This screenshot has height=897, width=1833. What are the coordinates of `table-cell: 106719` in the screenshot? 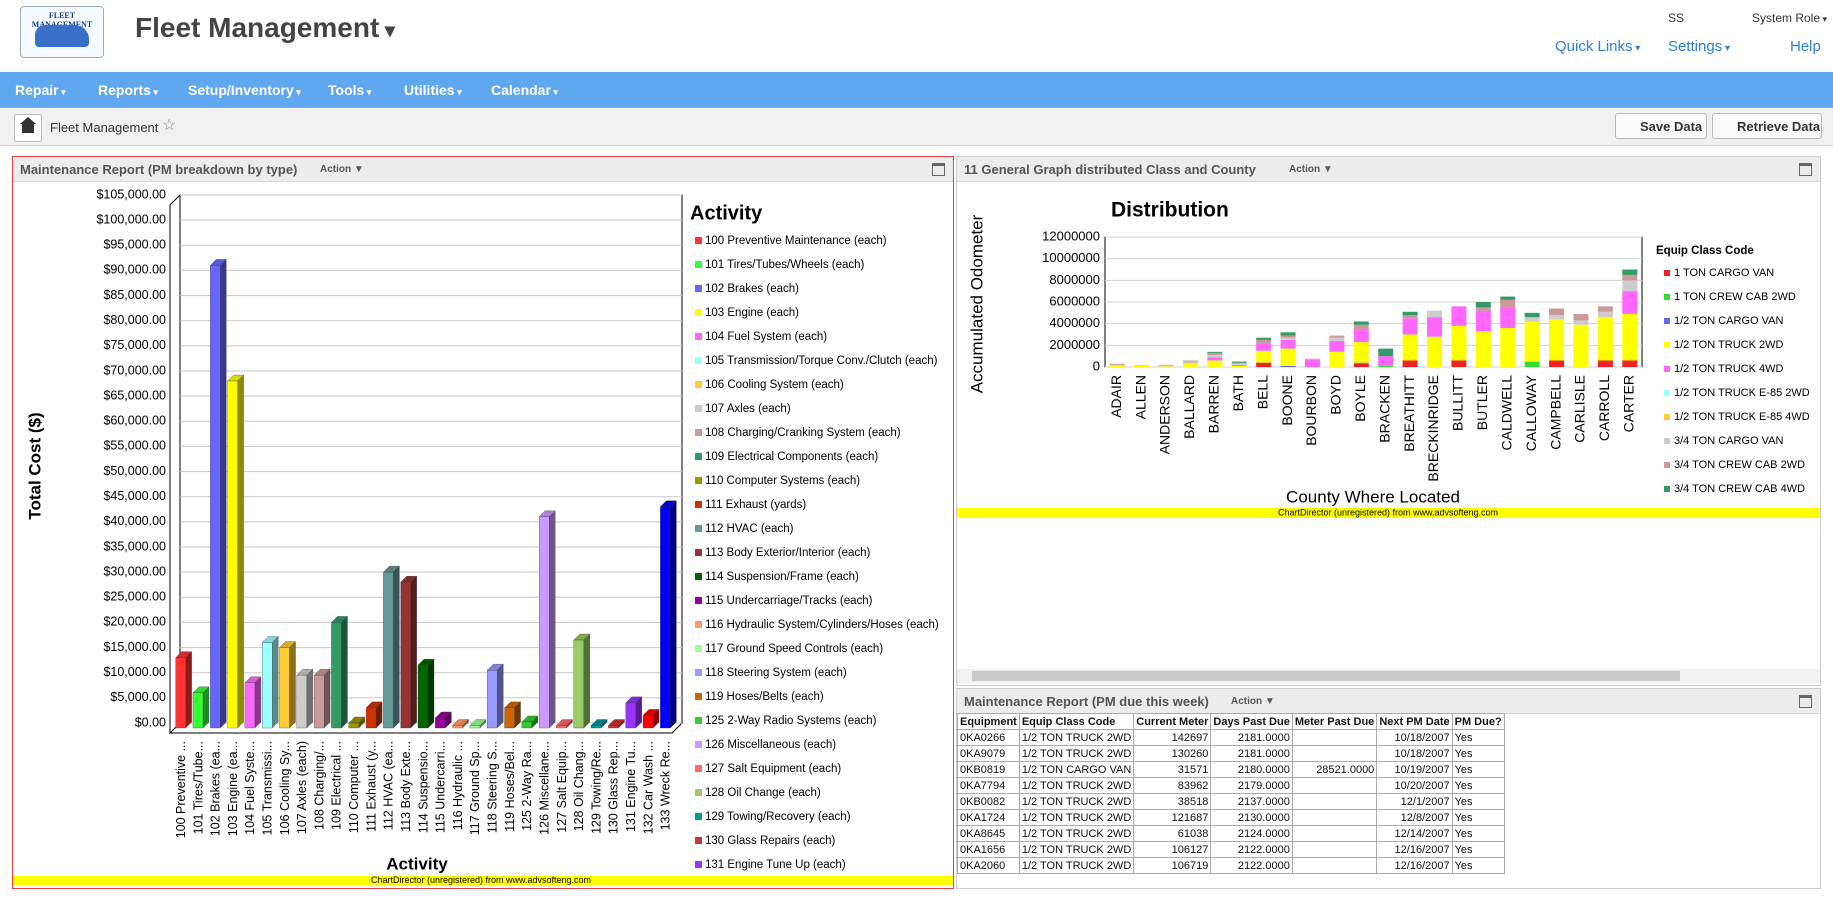 It's located at (1172, 865).